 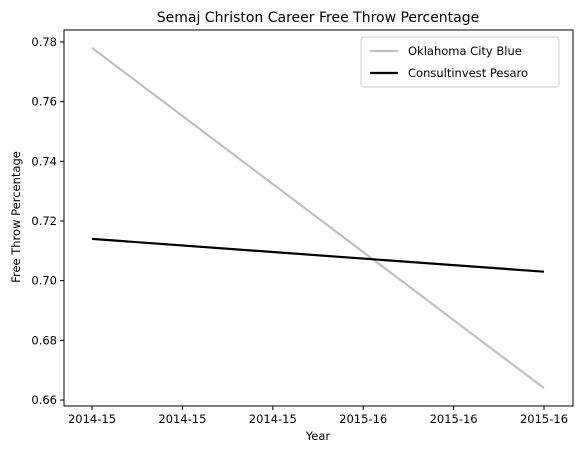 I want to click on y-tick-label: 0.74, so click(x=44, y=161).